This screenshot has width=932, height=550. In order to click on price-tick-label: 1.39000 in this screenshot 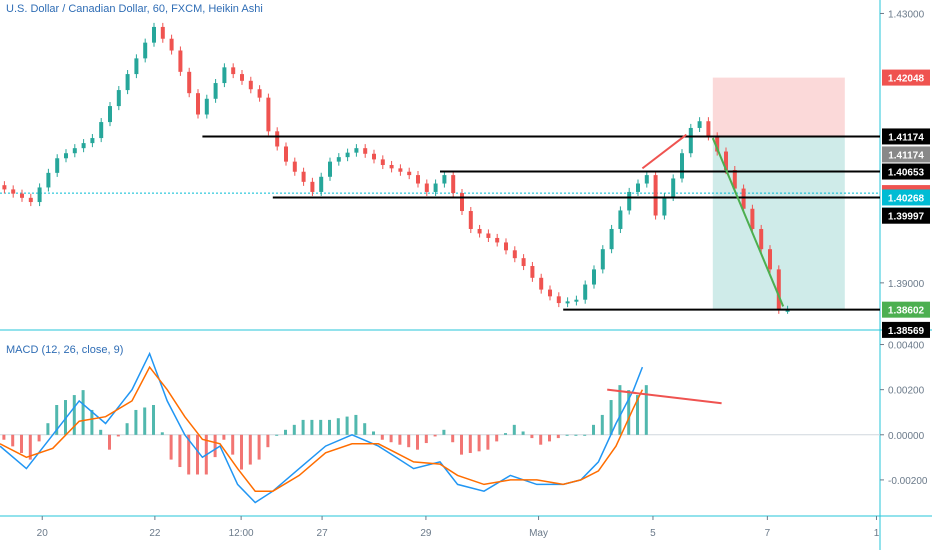, I will do `click(906, 284)`.